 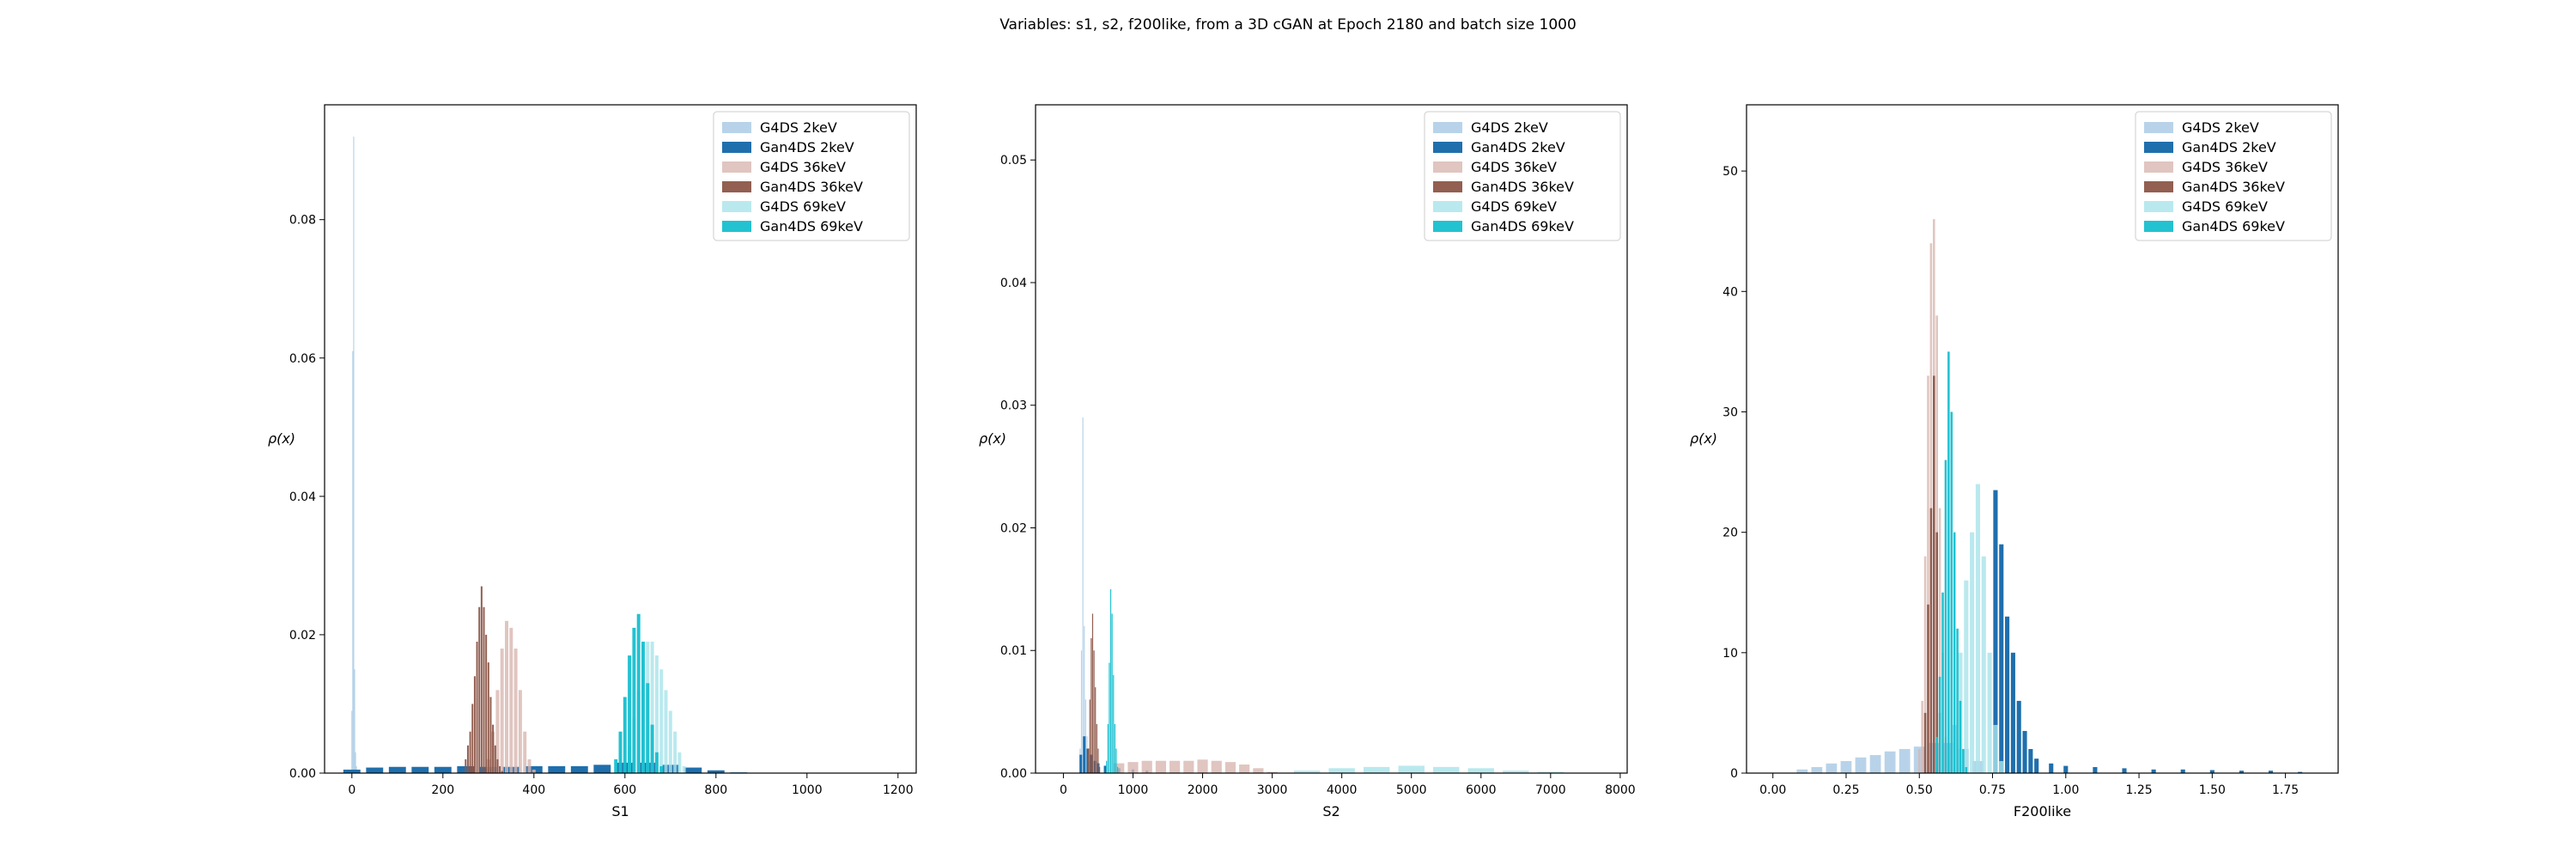 I want to click on x-tick-label: 600, so click(x=625, y=790).